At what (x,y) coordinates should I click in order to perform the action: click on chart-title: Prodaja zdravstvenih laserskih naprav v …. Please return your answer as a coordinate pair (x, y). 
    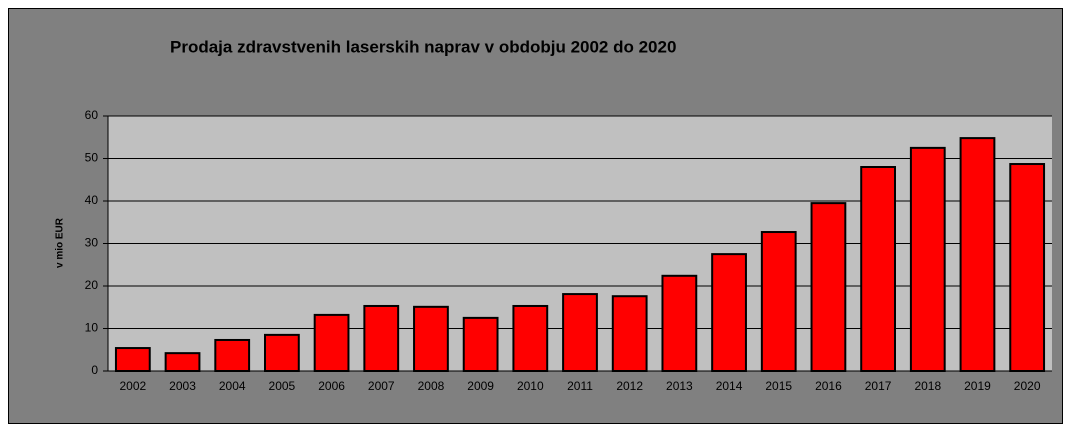
    Looking at the image, I should click on (423, 46).